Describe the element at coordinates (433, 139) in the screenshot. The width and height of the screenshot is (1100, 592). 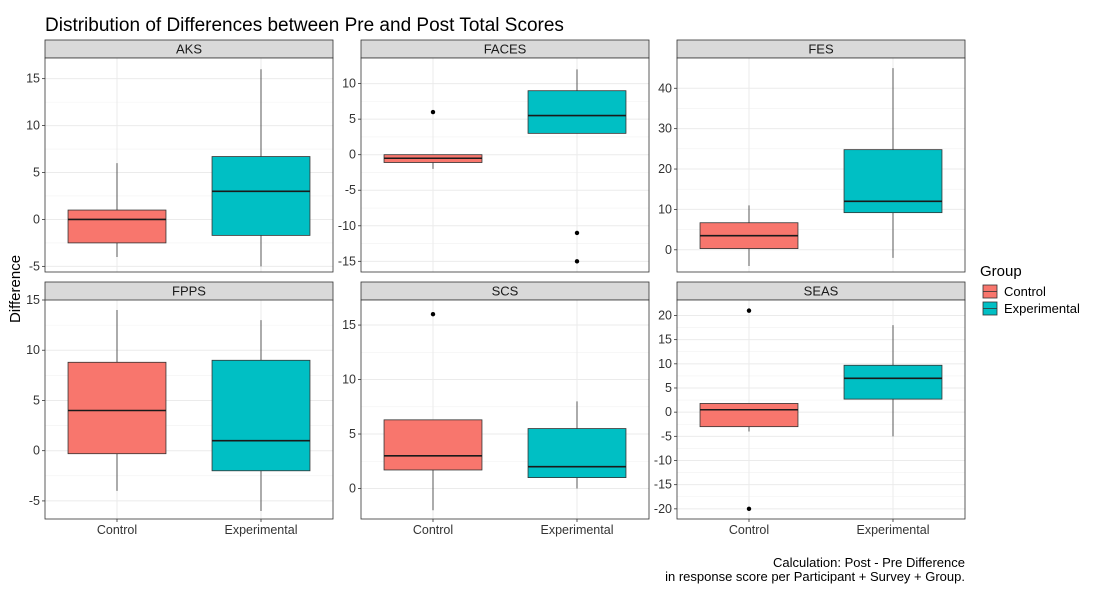
I see `box-faces-control` at that location.